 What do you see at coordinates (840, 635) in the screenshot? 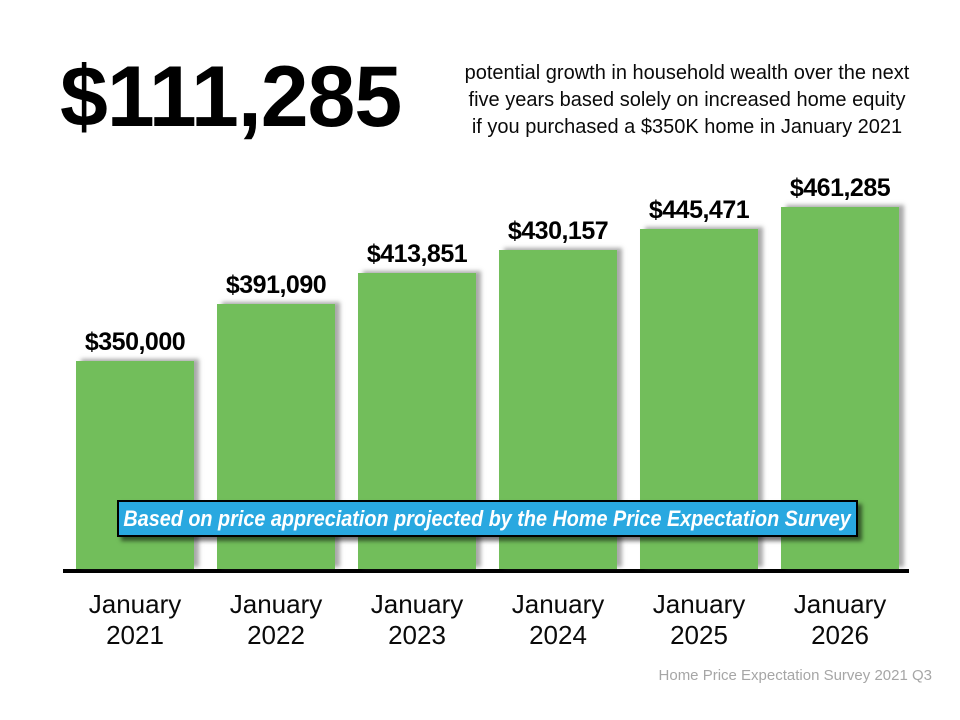
I see `x-axis-label-year: 2026` at bounding box center [840, 635].